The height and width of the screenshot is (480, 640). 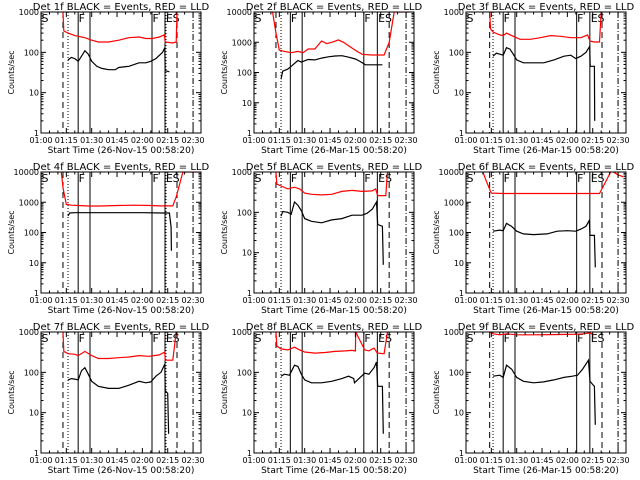 What do you see at coordinates (121, 471) in the screenshot?
I see `x-axis-label: Start Time (26-Nov-15 00:58:20)` at bounding box center [121, 471].